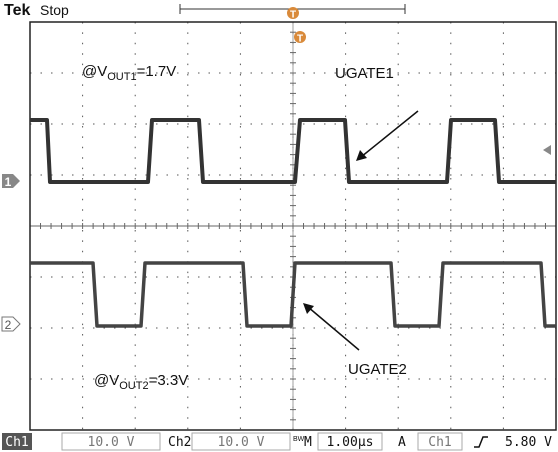 The image size is (558, 452). What do you see at coordinates (133, 386) in the screenshot?
I see `vout2-sub: OUT2` at bounding box center [133, 386].